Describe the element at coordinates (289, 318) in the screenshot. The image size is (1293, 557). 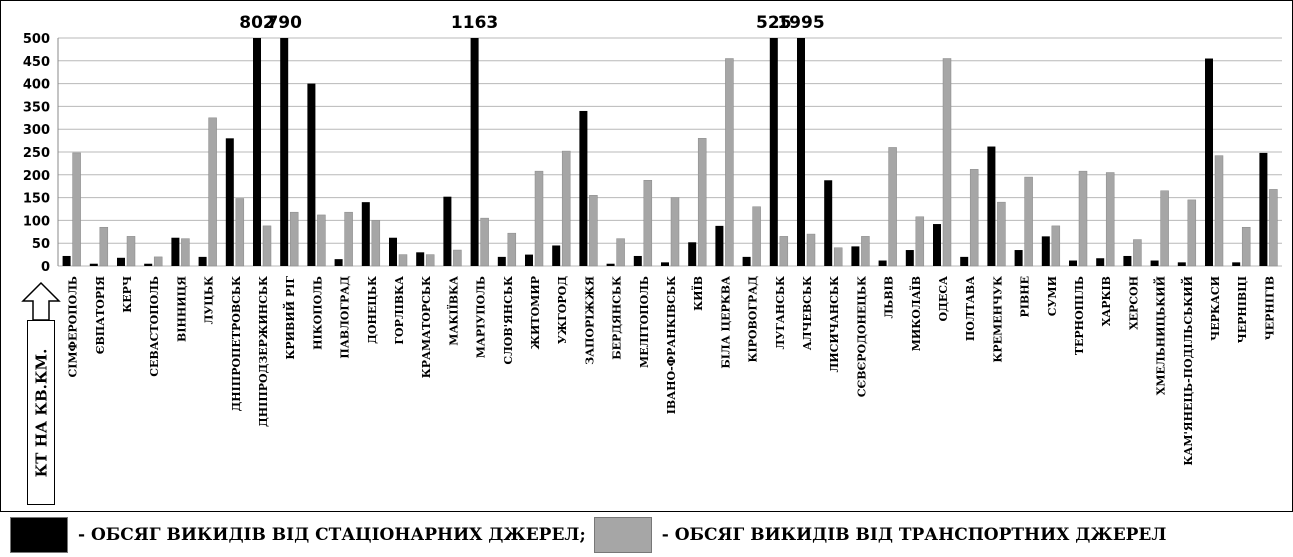
I see `x-tick-label: КРИВИЙ РІГ` at that location.